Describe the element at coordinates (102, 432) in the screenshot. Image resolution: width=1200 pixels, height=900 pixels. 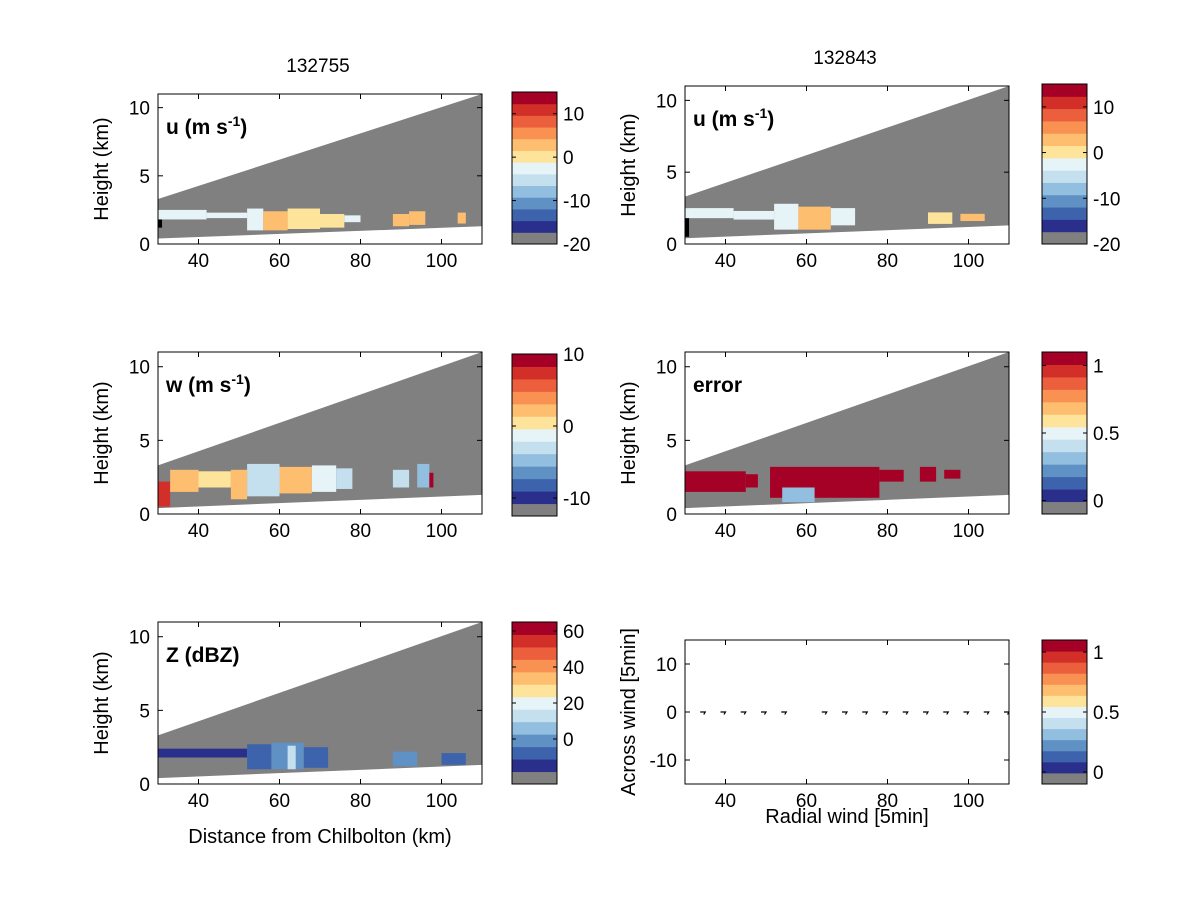
I see `y-axis-label: Height (km)` at that location.